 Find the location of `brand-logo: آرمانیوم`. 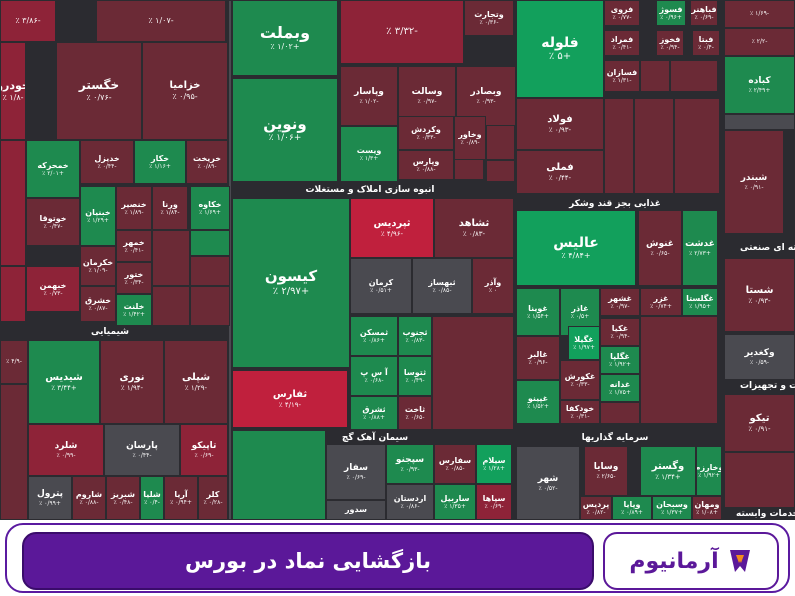

brand-logo: آرمانیوم is located at coordinates (691, 561).